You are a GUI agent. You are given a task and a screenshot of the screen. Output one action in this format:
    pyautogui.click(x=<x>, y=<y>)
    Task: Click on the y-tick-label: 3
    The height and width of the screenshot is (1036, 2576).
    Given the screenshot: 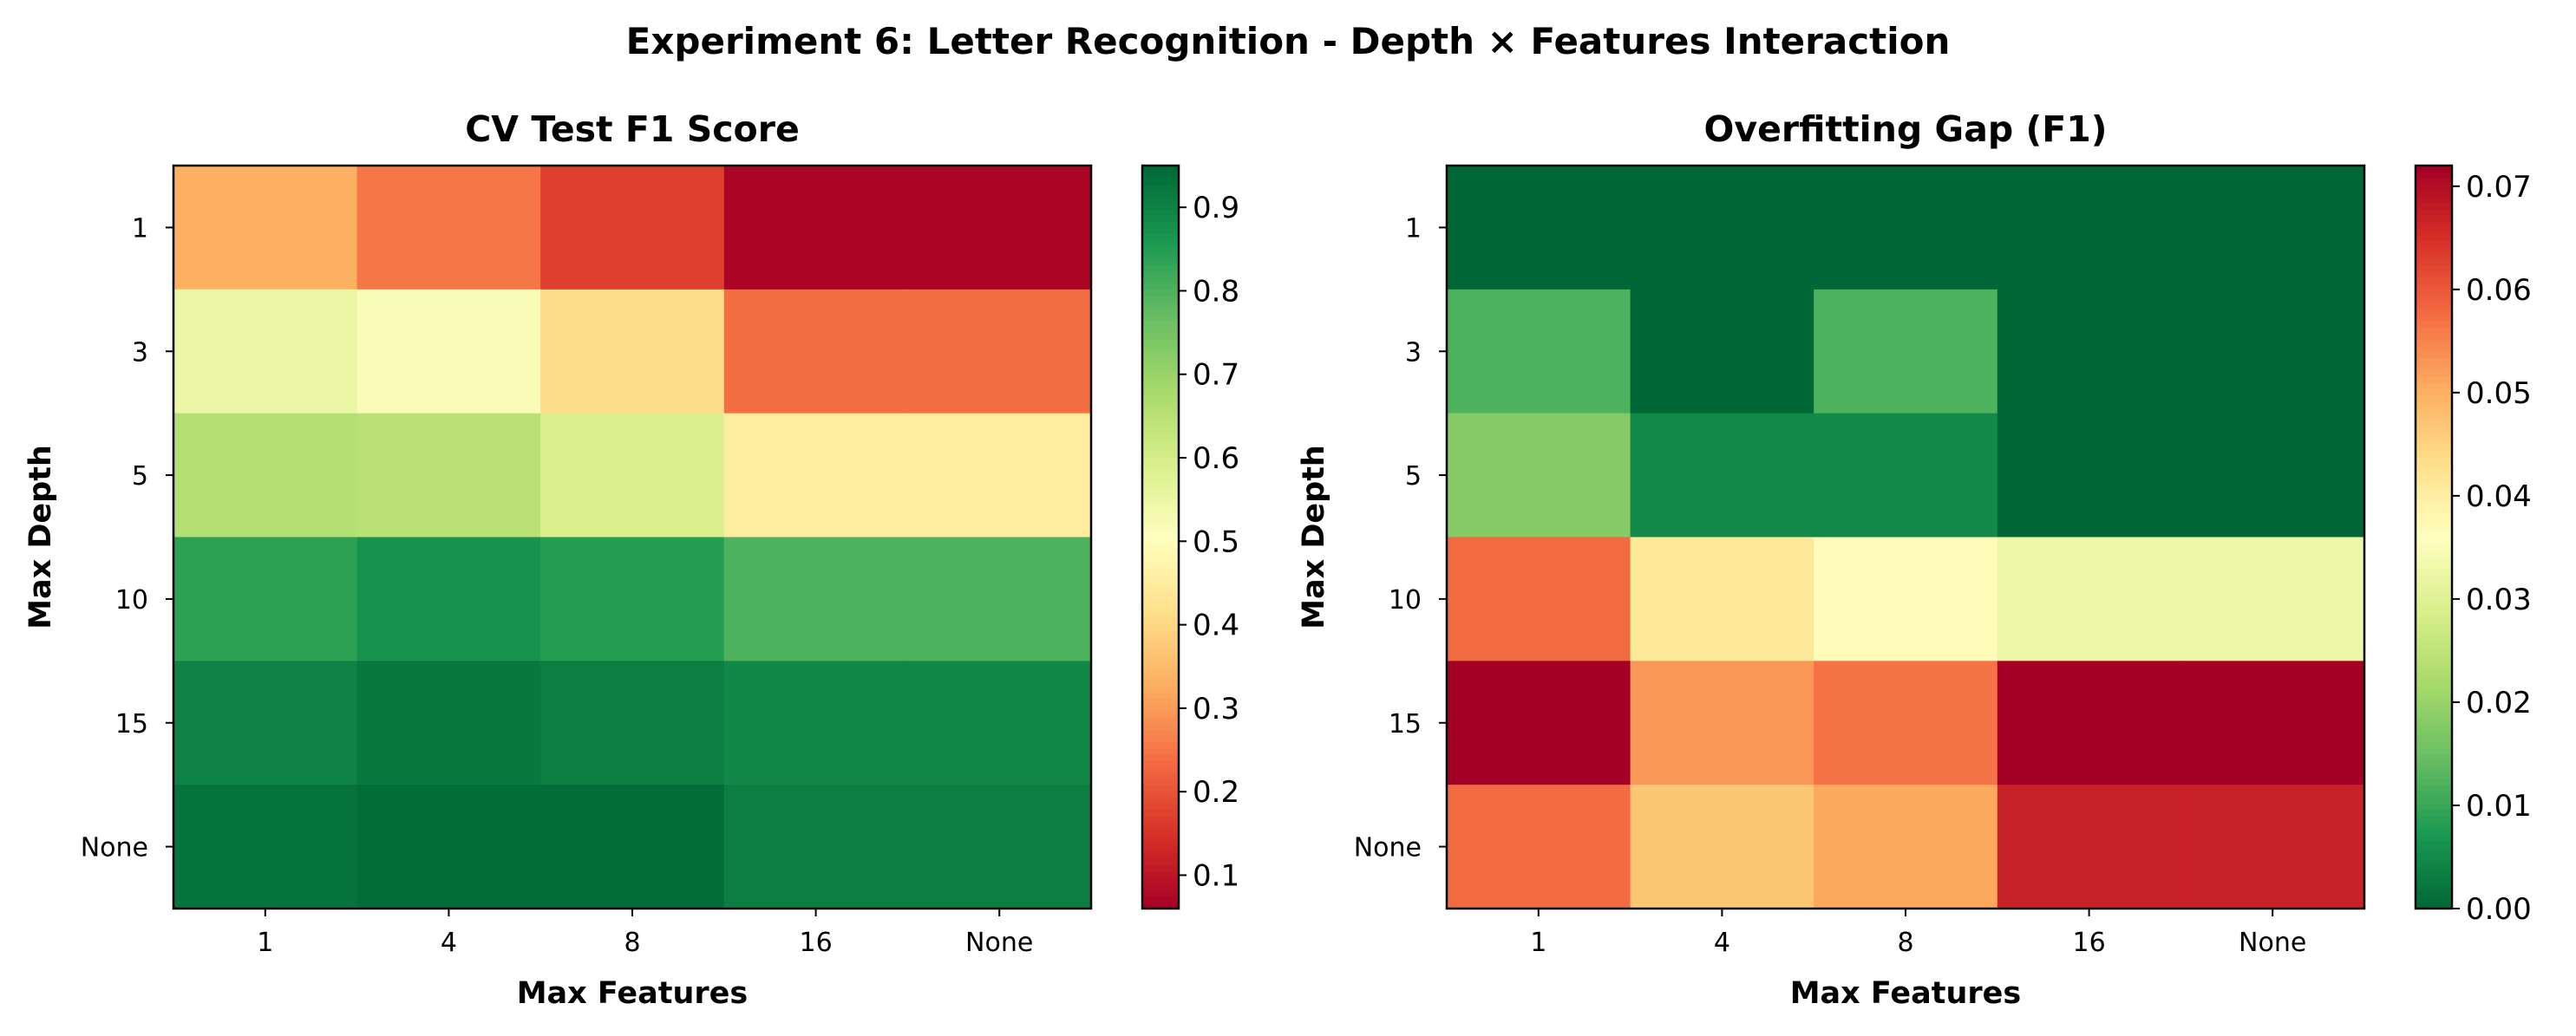 What is the action you would take?
    pyautogui.click(x=140, y=352)
    